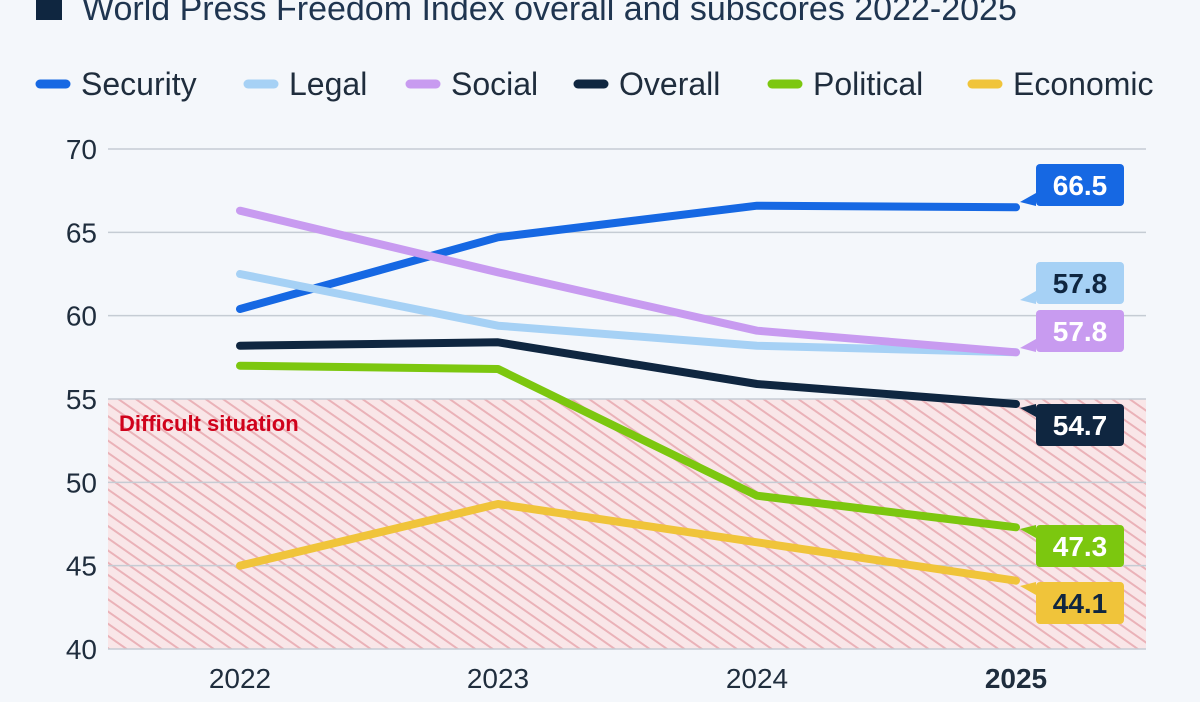 This screenshot has width=1200, height=702. I want to click on y-tick-label: 40, so click(81, 649).